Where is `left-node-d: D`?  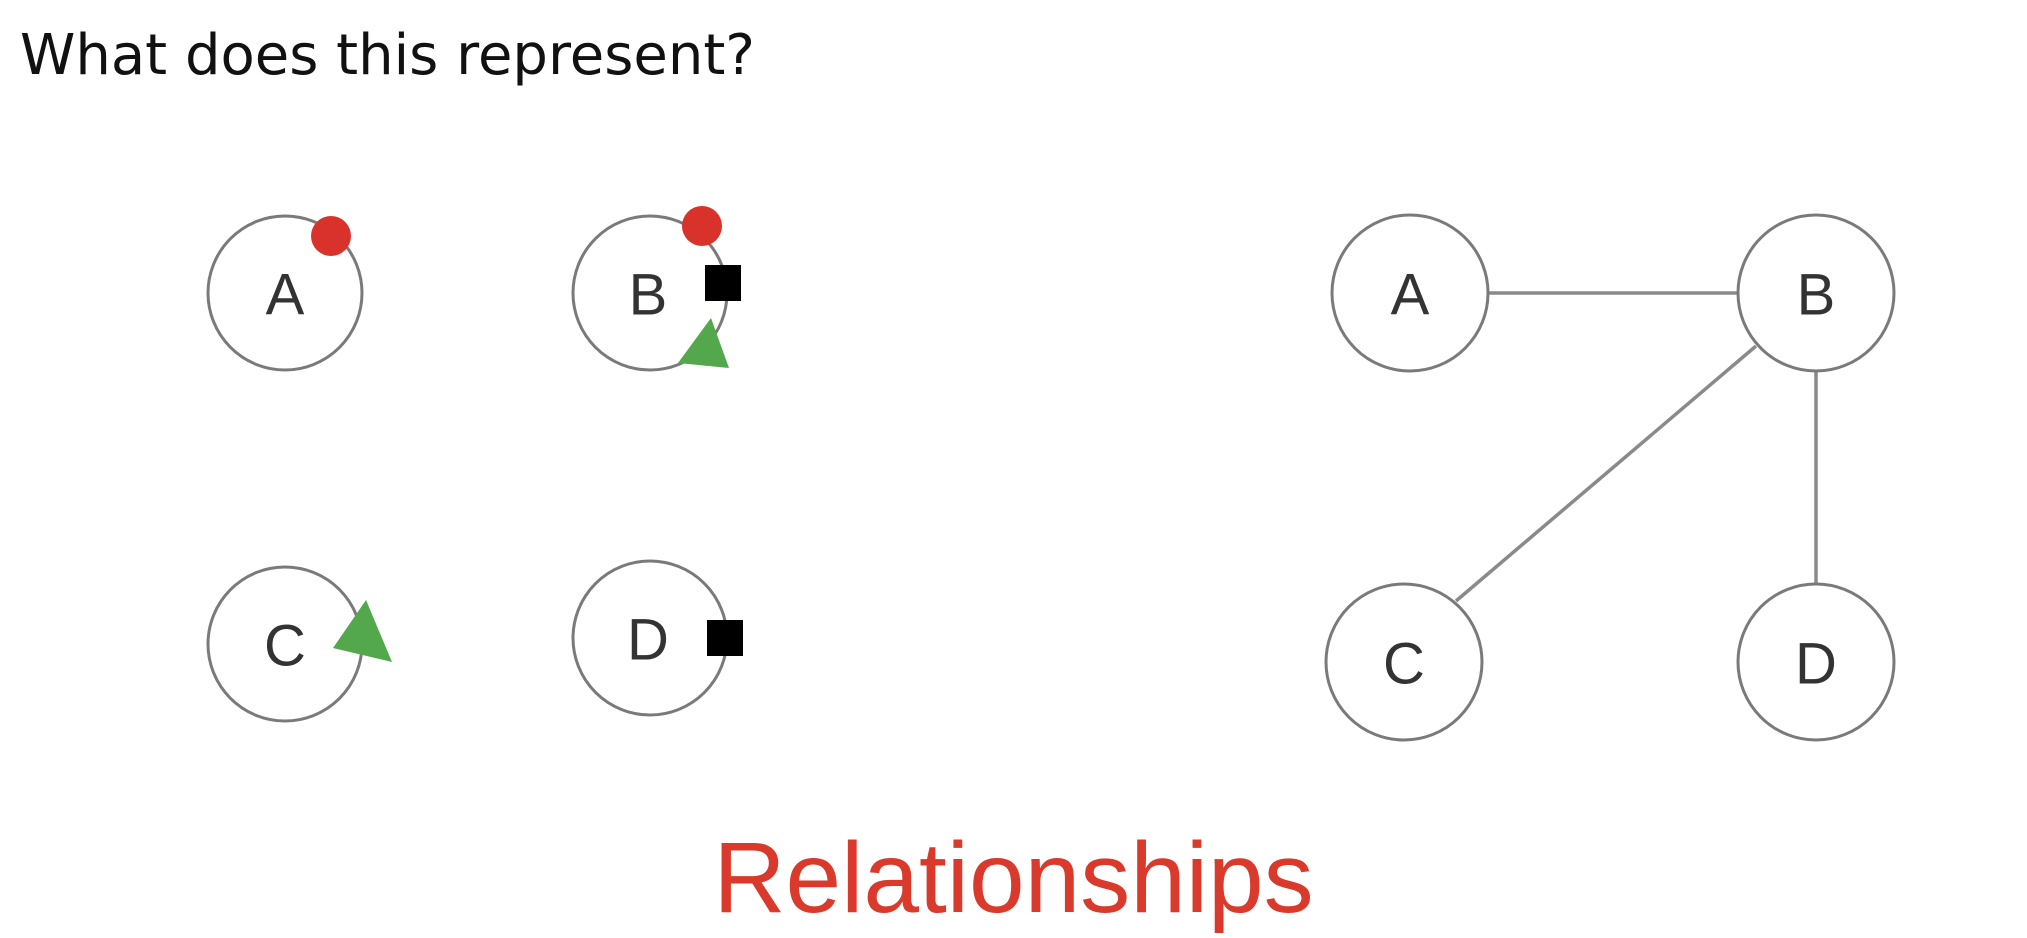
left-node-d: D is located at coordinates (657, 638).